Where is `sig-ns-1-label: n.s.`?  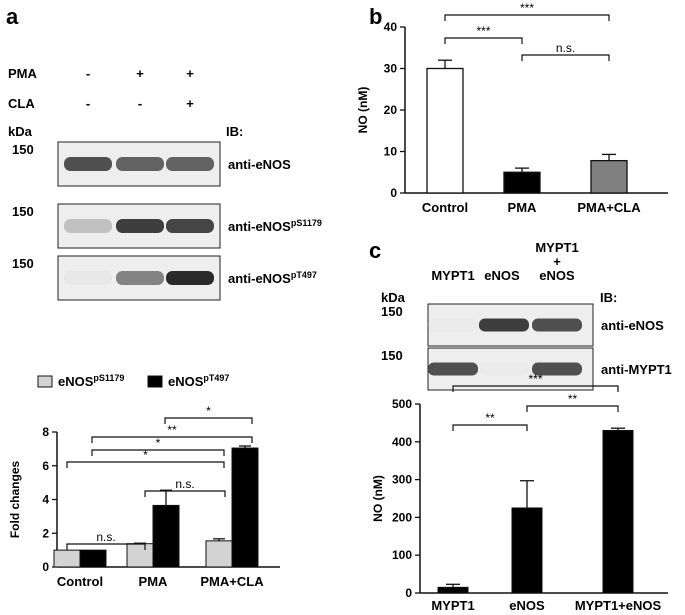 sig-ns-1-label: n.s. is located at coordinates (105, 537).